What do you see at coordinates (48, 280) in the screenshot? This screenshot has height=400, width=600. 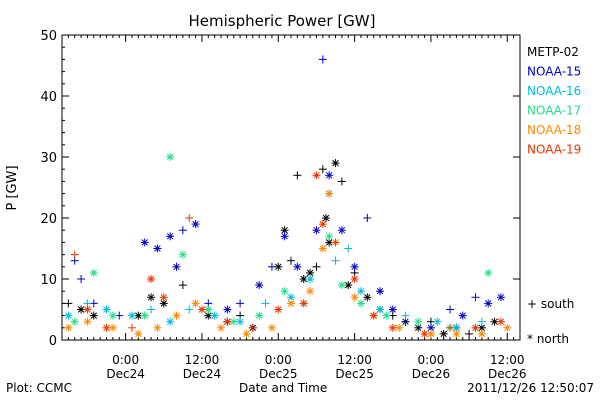 I see `y-tick-label: 10` at bounding box center [48, 280].